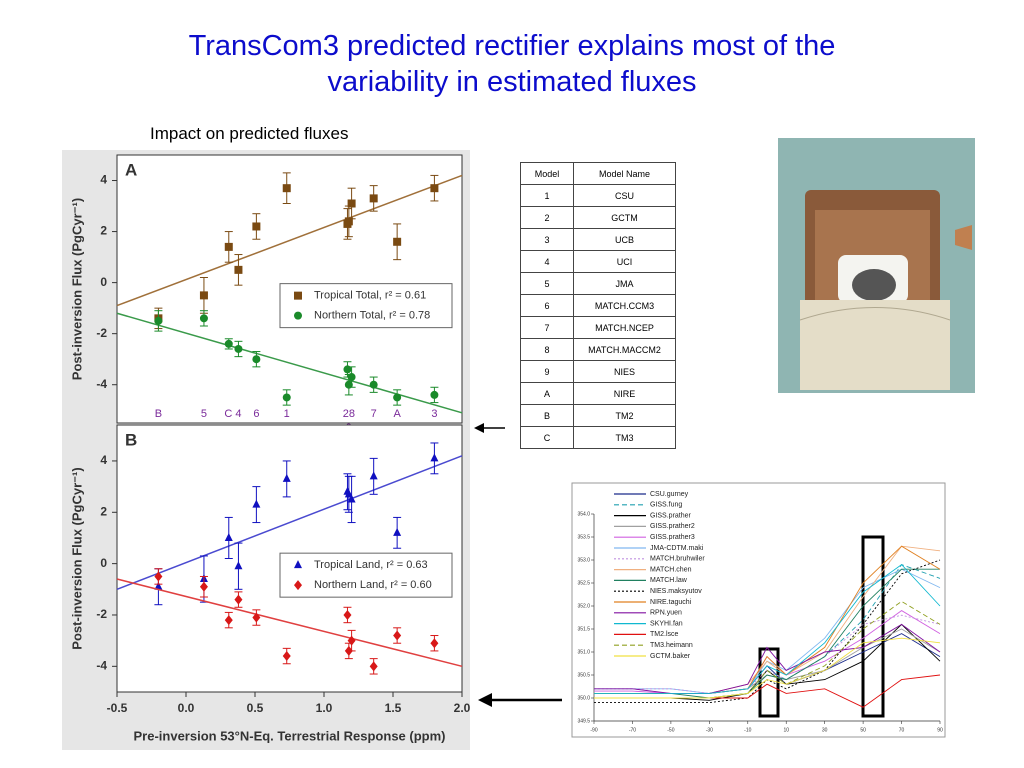 The image size is (1024, 768). What do you see at coordinates (863, 730) in the screenshot?
I see `x-tick-label: 50` at bounding box center [863, 730].